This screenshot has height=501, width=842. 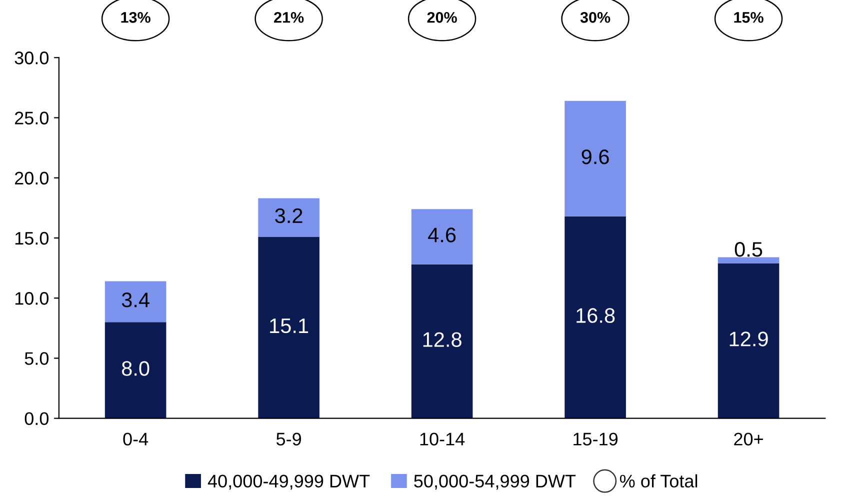 I want to click on data-label: 16.8, so click(x=595, y=315).